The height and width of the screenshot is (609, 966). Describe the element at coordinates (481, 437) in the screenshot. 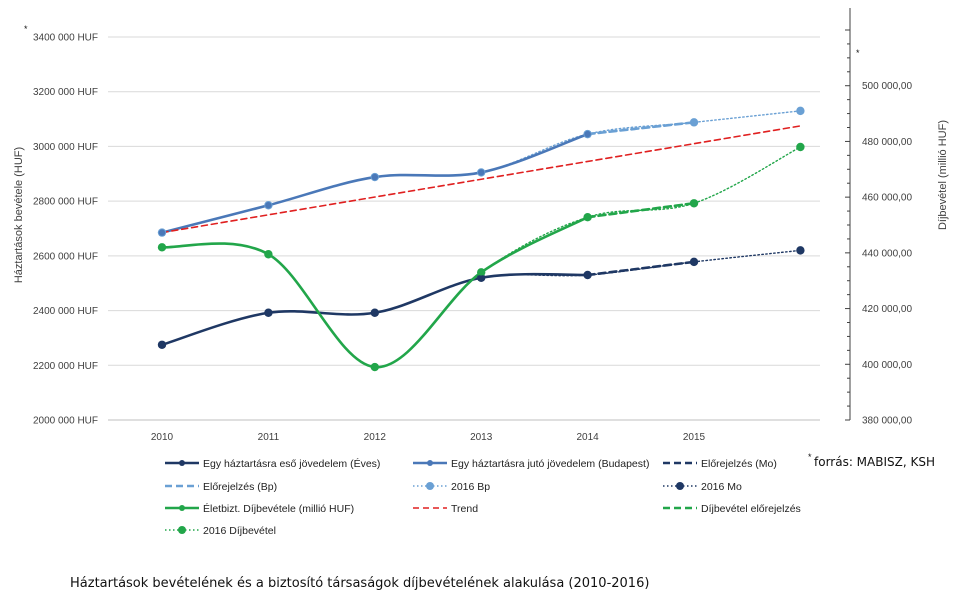

I see `x-tick-label: 2013` at that location.